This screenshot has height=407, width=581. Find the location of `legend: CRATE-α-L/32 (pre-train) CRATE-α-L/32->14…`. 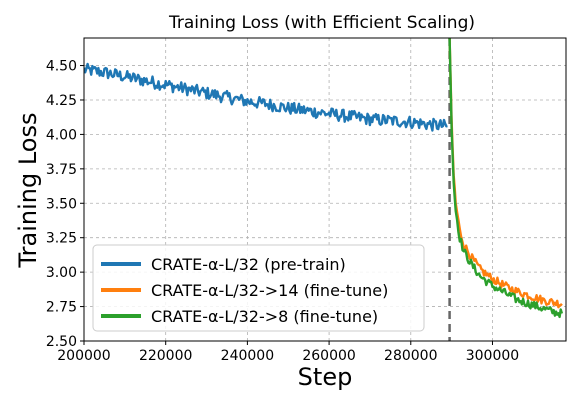

legend: CRATE-α-L/32 (pre-train) CRATE-α-L/32->14… is located at coordinates (258, 288).